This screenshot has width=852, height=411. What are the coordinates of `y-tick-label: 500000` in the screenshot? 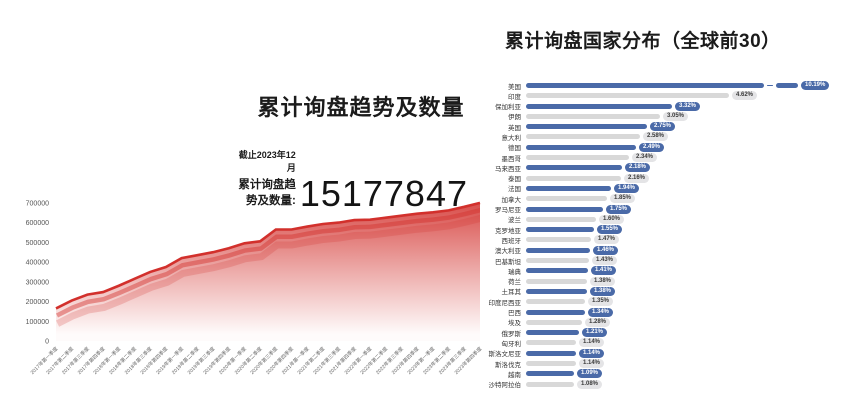 It's located at (37, 243).